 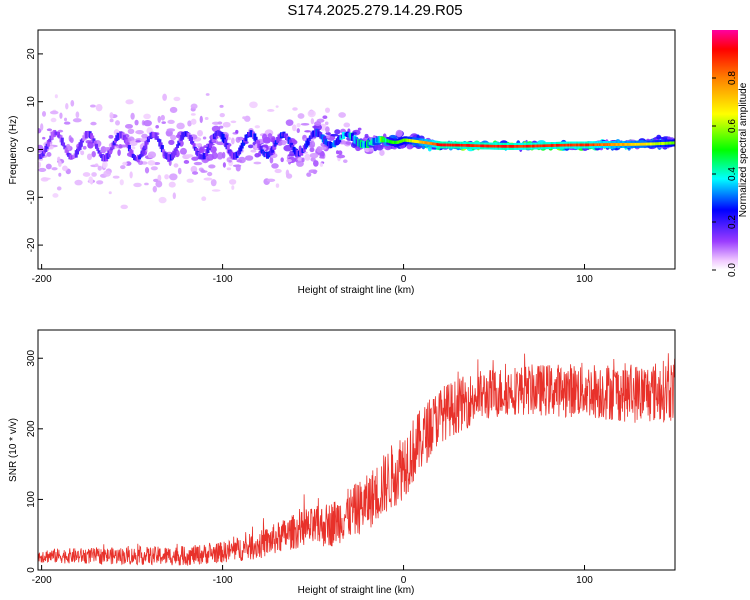 I want to click on snr-xtick-label: -200, so click(x=42, y=580).